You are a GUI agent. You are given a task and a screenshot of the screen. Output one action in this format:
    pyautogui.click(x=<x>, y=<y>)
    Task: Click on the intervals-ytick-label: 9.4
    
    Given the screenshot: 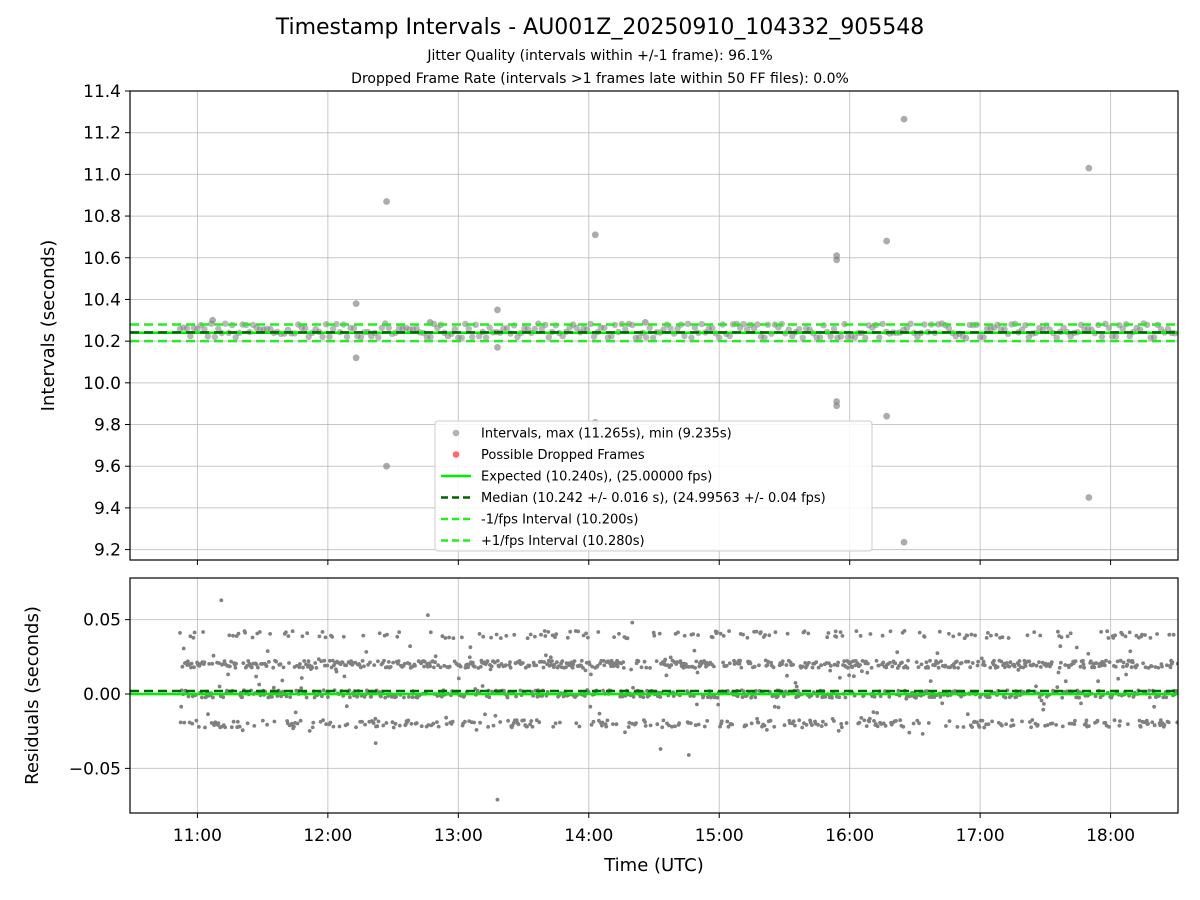 What is the action you would take?
    pyautogui.click(x=107, y=509)
    